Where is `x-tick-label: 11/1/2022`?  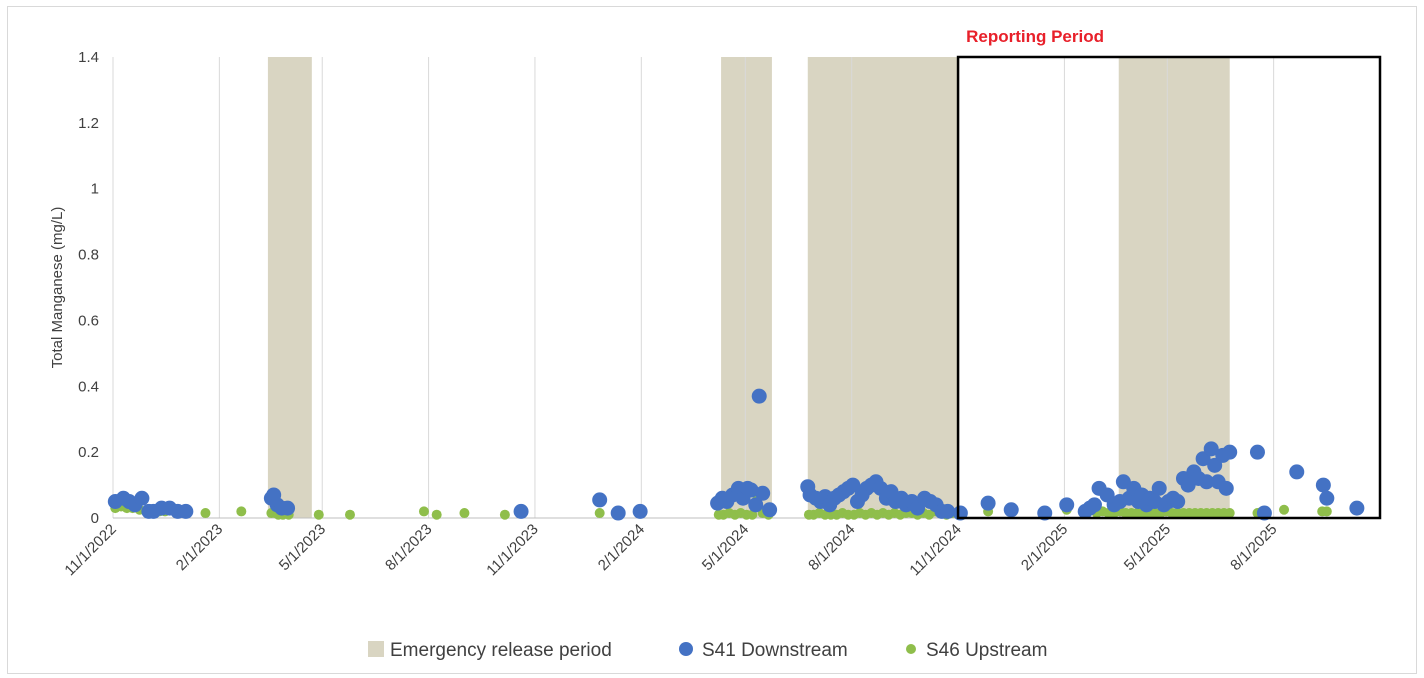 x-tick-label: 11/1/2022 is located at coordinates (90, 550).